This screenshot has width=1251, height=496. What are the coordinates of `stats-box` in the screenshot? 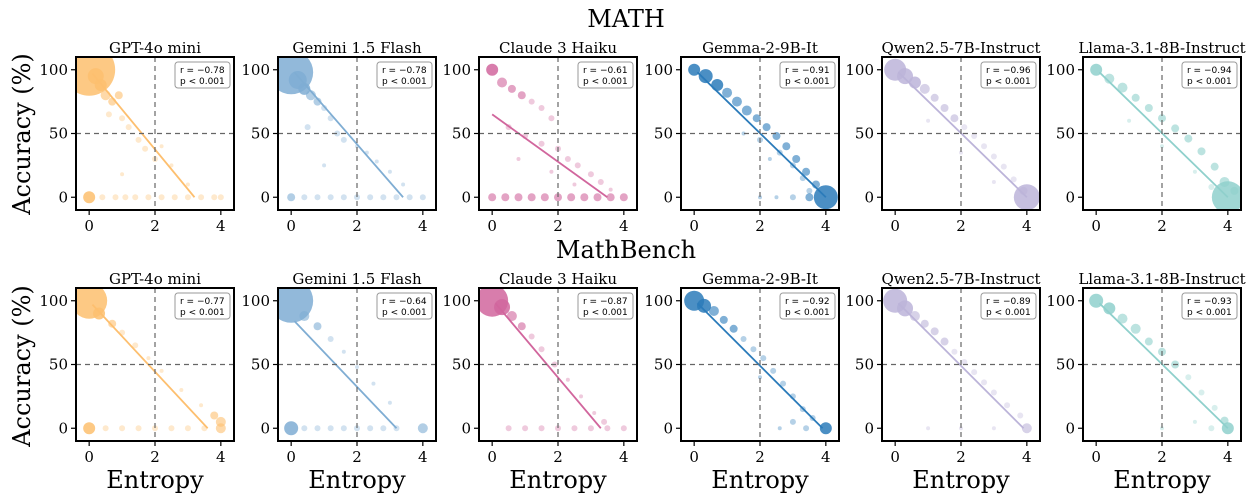 It's located at (605, 306).